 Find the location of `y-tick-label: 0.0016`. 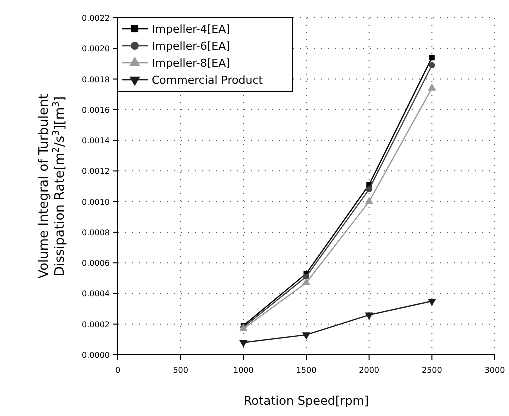

y-tick-label: 0.0016 is located at coordinates (96, 110).